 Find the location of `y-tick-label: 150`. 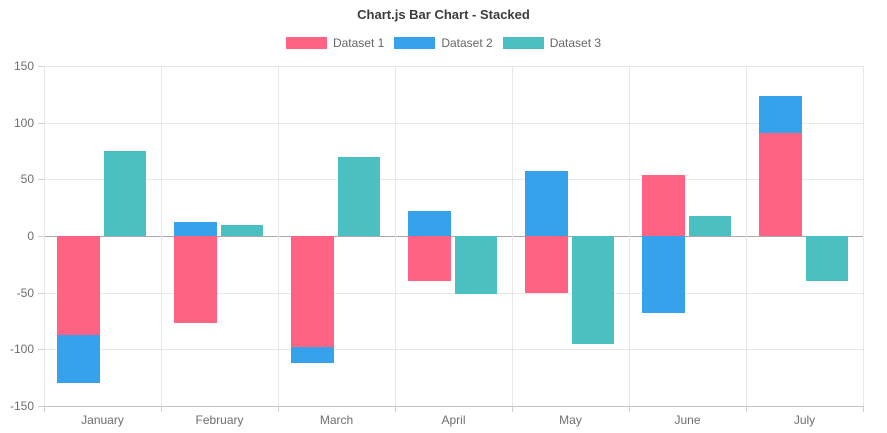

y-tick-label: 150 is located at coordinates (23, 66).